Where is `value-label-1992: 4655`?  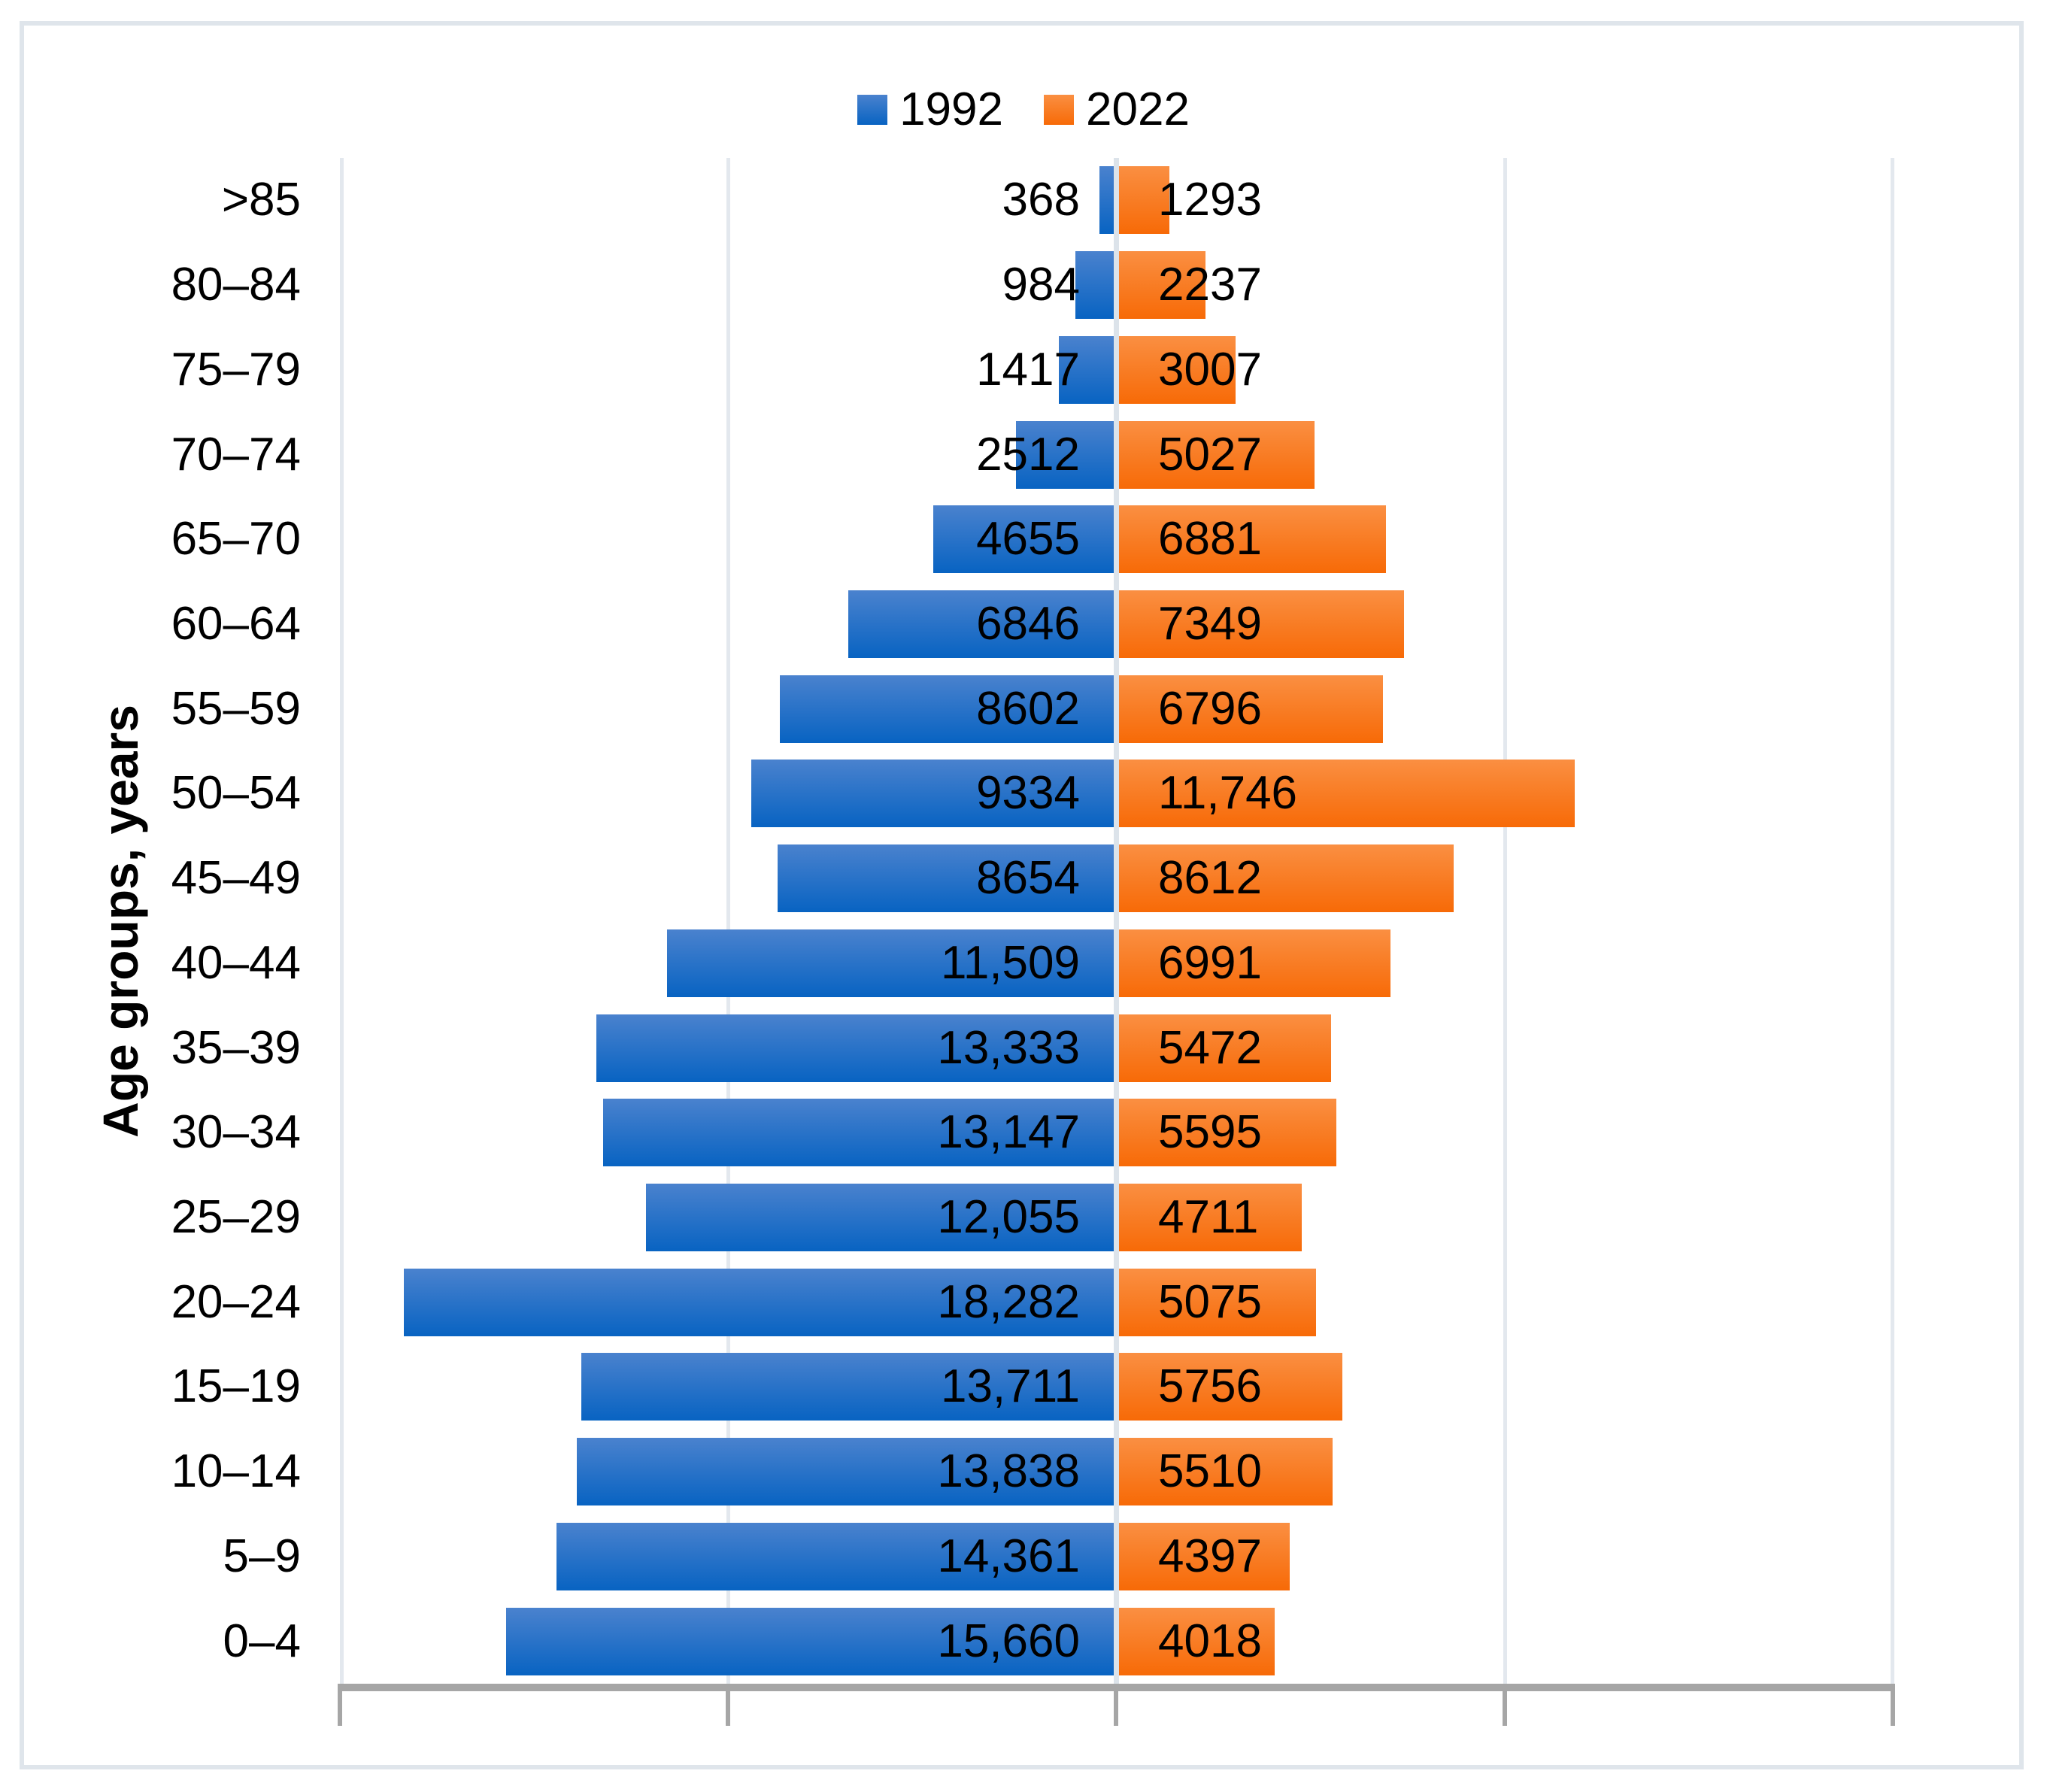
value-label-1992: 4655 is located at coordinates (1028, 539).